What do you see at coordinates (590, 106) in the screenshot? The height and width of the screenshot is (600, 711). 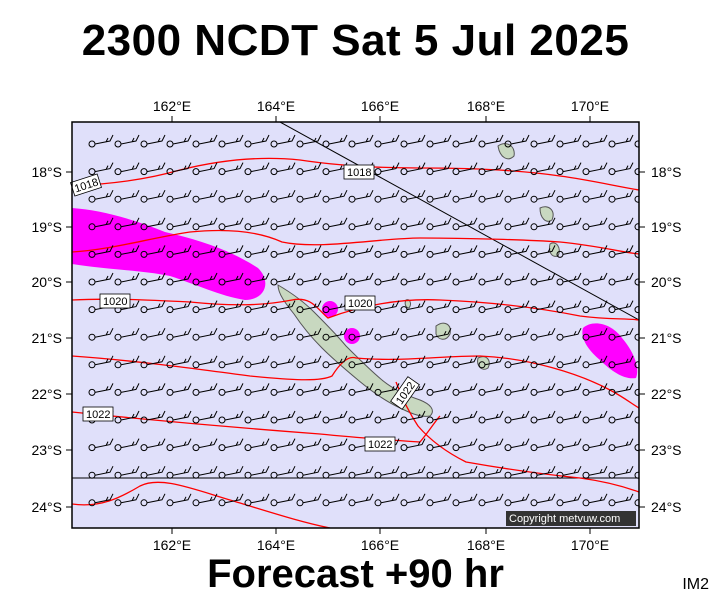 I see `lon-label-top: 170°E` at bounding box center [590, 106].